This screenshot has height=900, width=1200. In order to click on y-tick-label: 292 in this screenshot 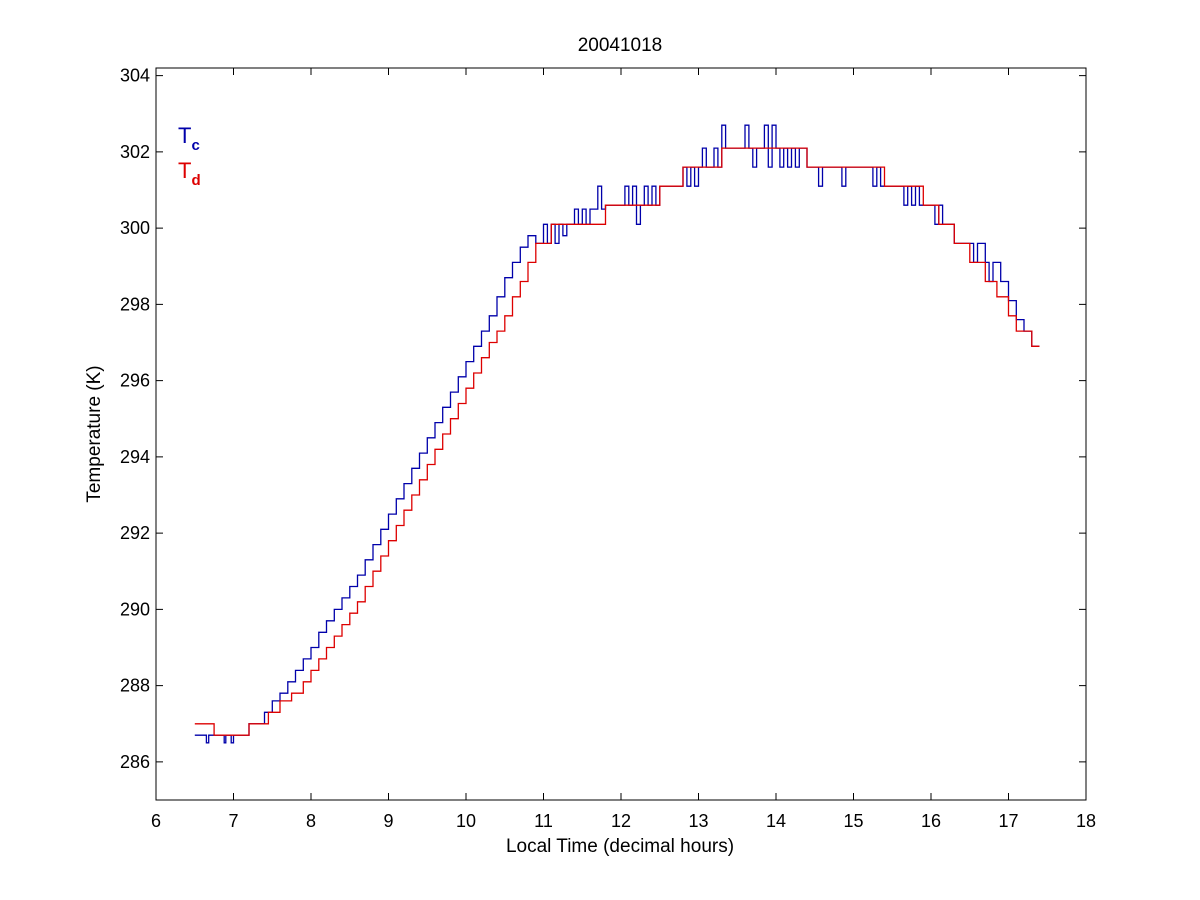, I will do `click(135, 533)`.